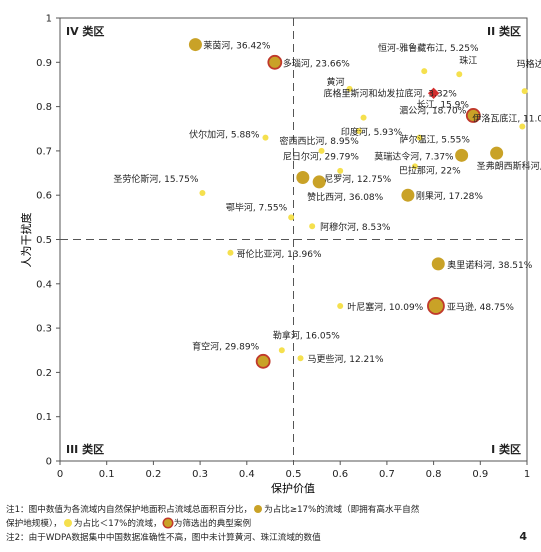 The width and height of the screenshot is (541, 552). I want to click on data-point-label: 长江, 15.9%, so click(443, 104).